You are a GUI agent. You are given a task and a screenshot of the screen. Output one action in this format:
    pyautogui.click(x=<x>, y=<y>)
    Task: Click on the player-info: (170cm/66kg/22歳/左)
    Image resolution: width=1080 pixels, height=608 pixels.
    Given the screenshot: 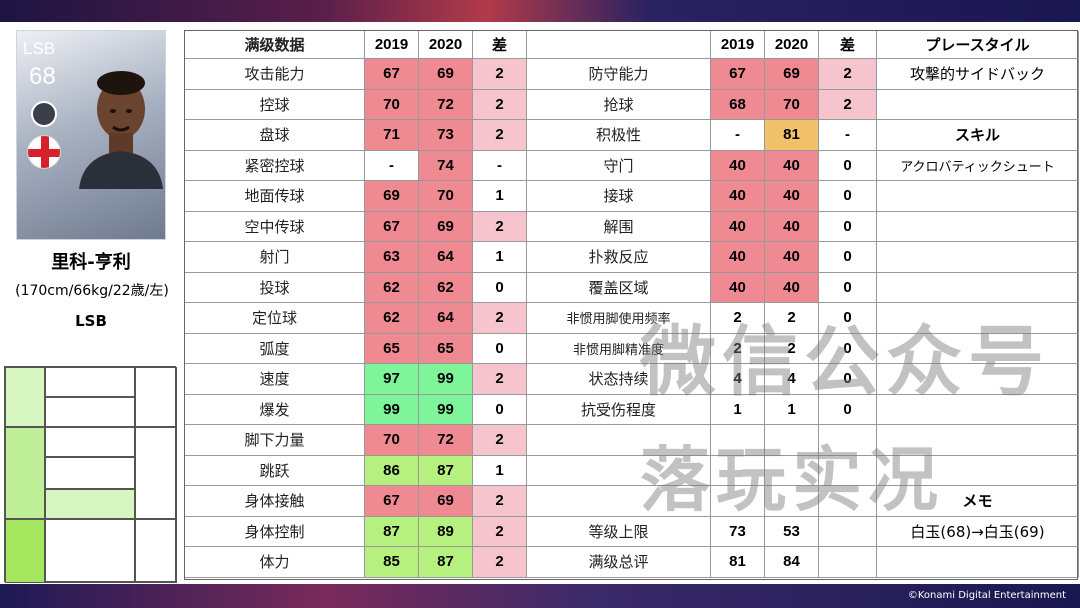 What is the action you would take?
    pyautogui.click(x=92, y=291)
    